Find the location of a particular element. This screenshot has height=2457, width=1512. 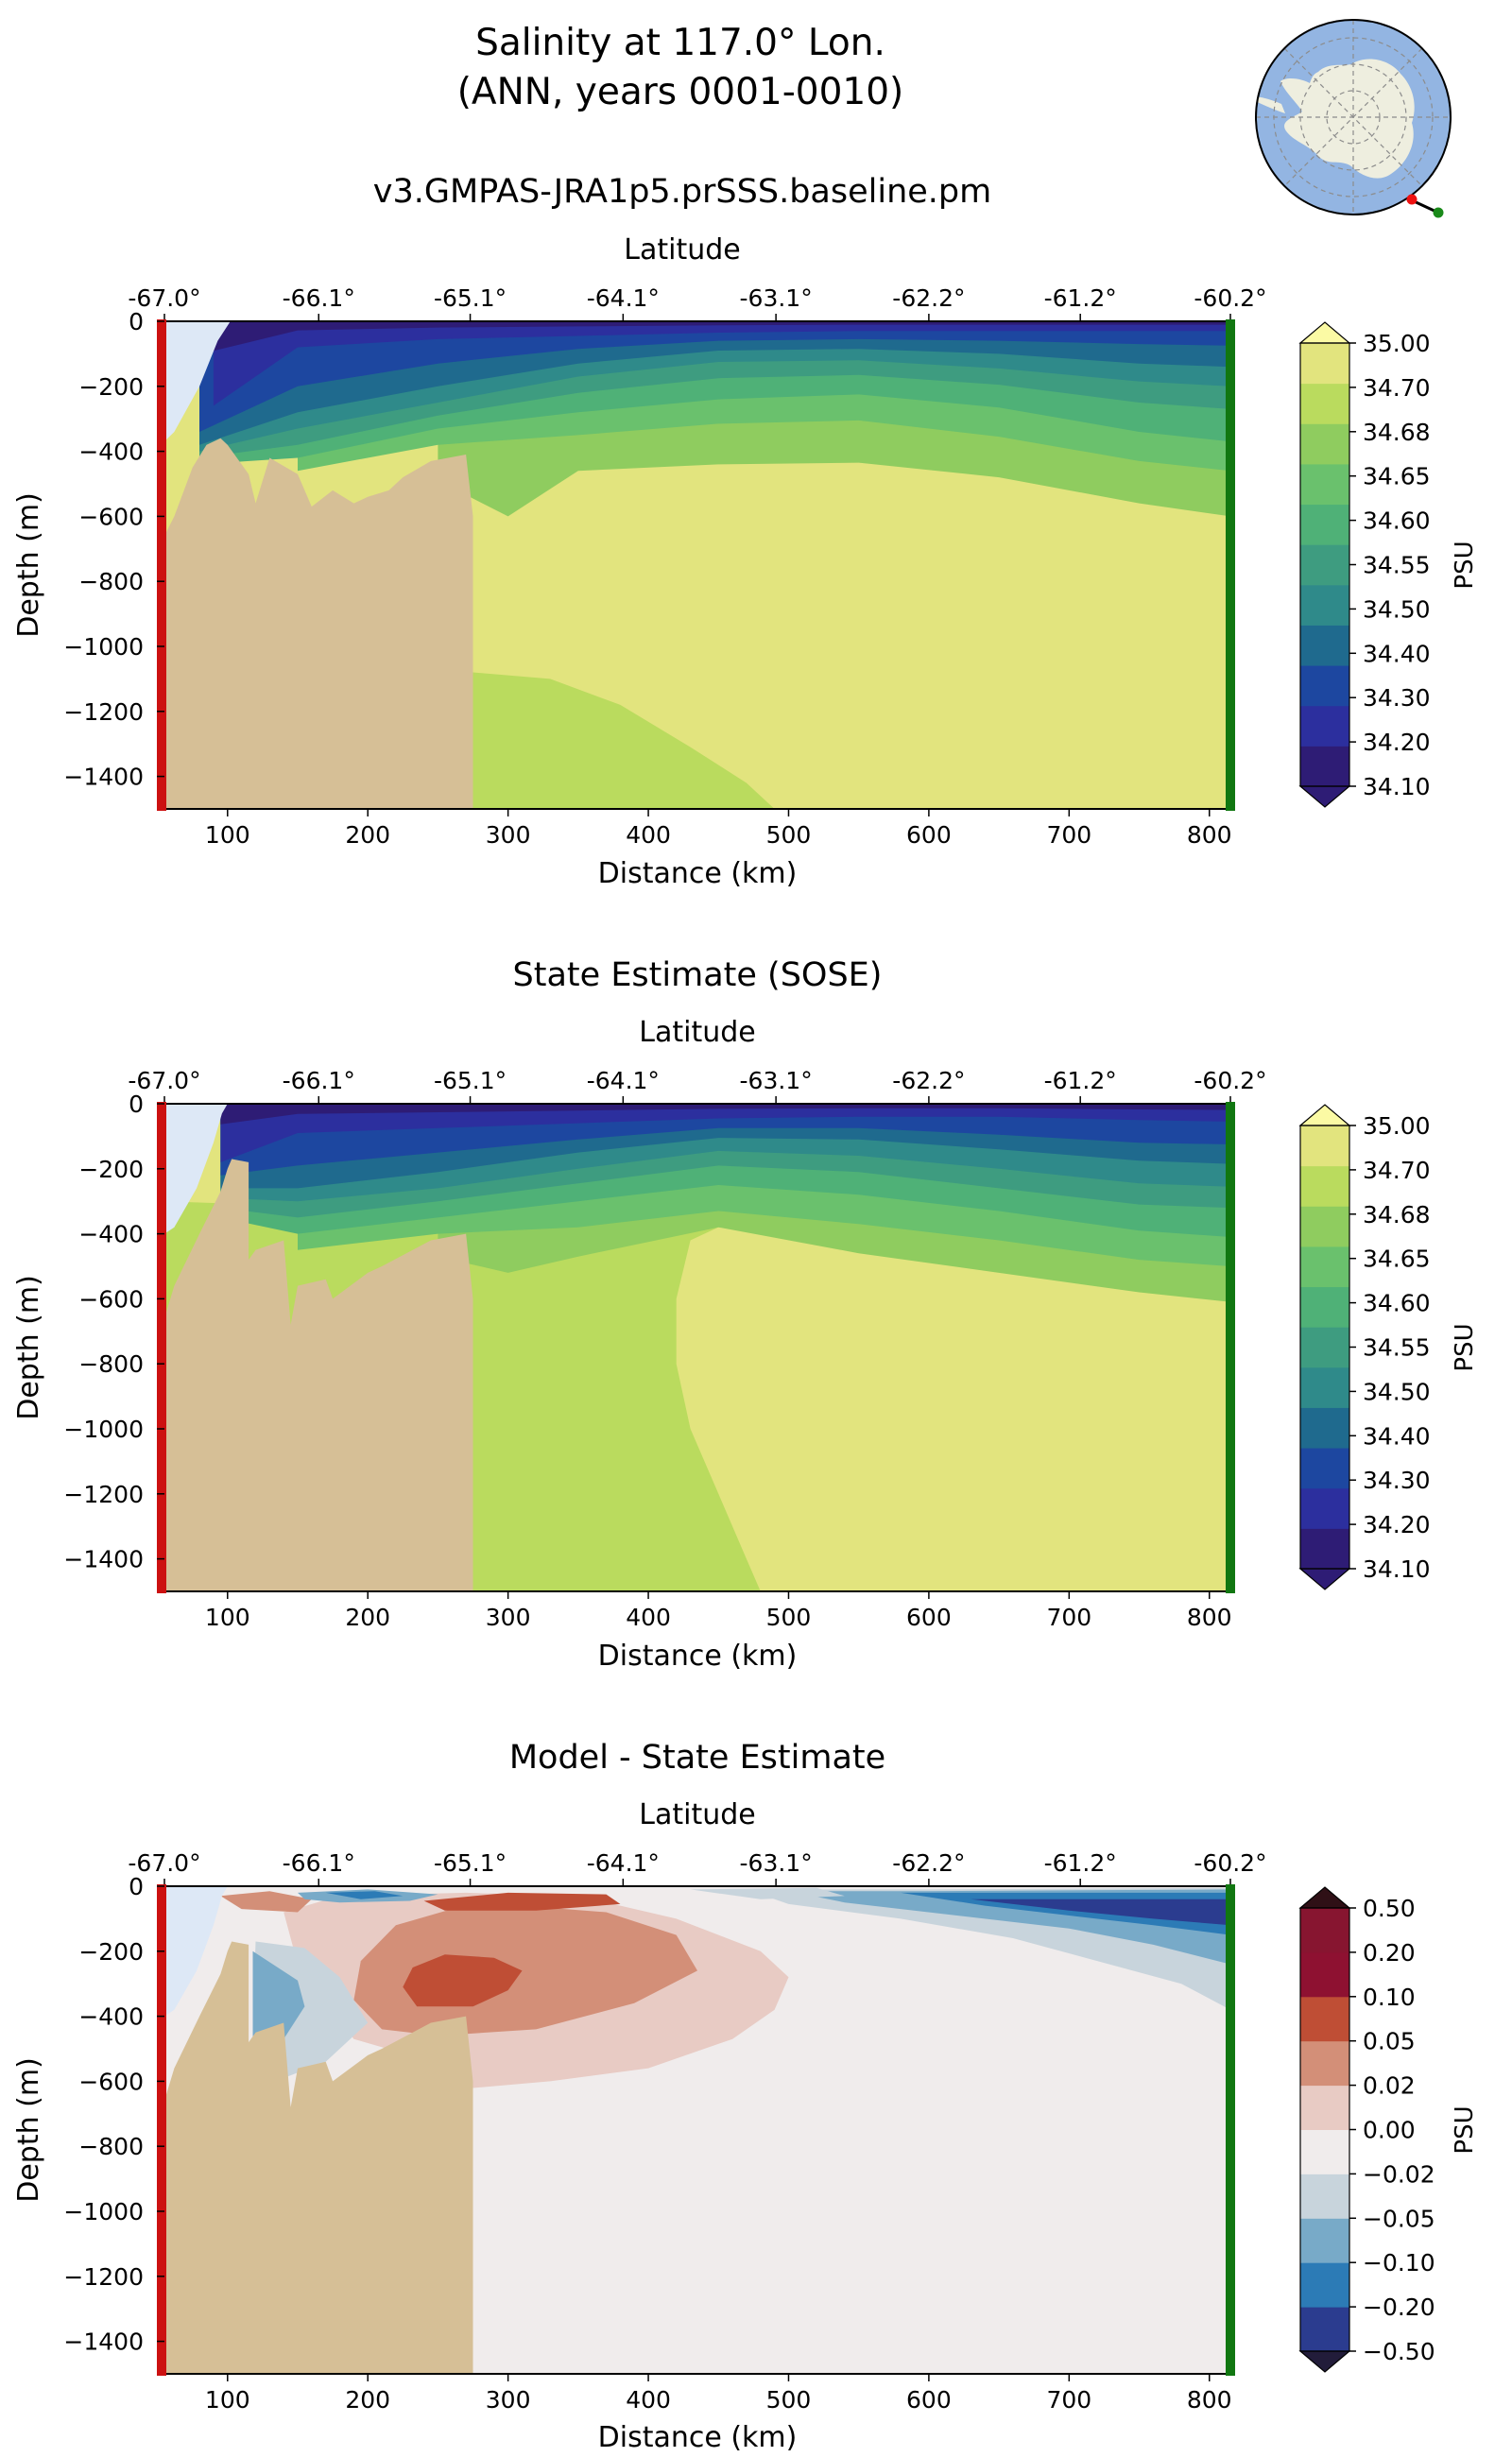

y-tick-label: −1000 is located at coordinates (103, 647).